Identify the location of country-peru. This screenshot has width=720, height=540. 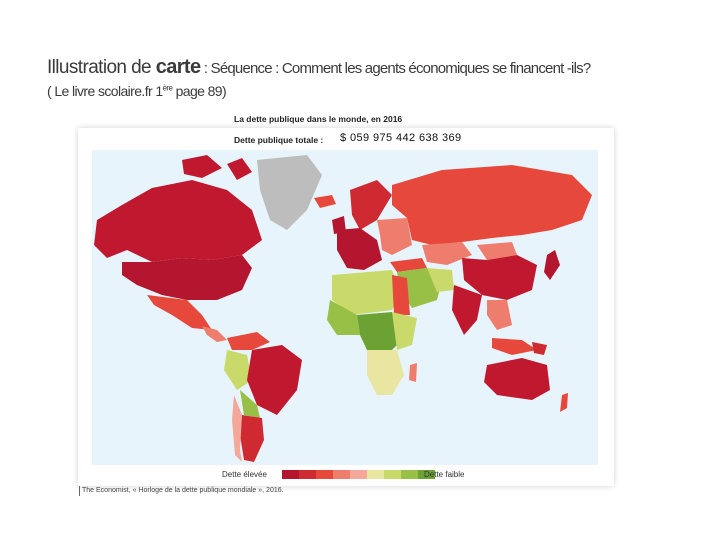
(238, 370).